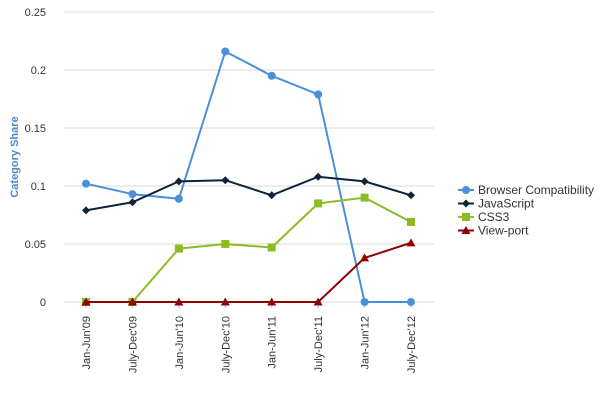 The height and width of the screenshot is (407, 610). Describe the element at coordinates (15, 156) in the screenshot. I see `y-axis-label: Category Share` at that location.